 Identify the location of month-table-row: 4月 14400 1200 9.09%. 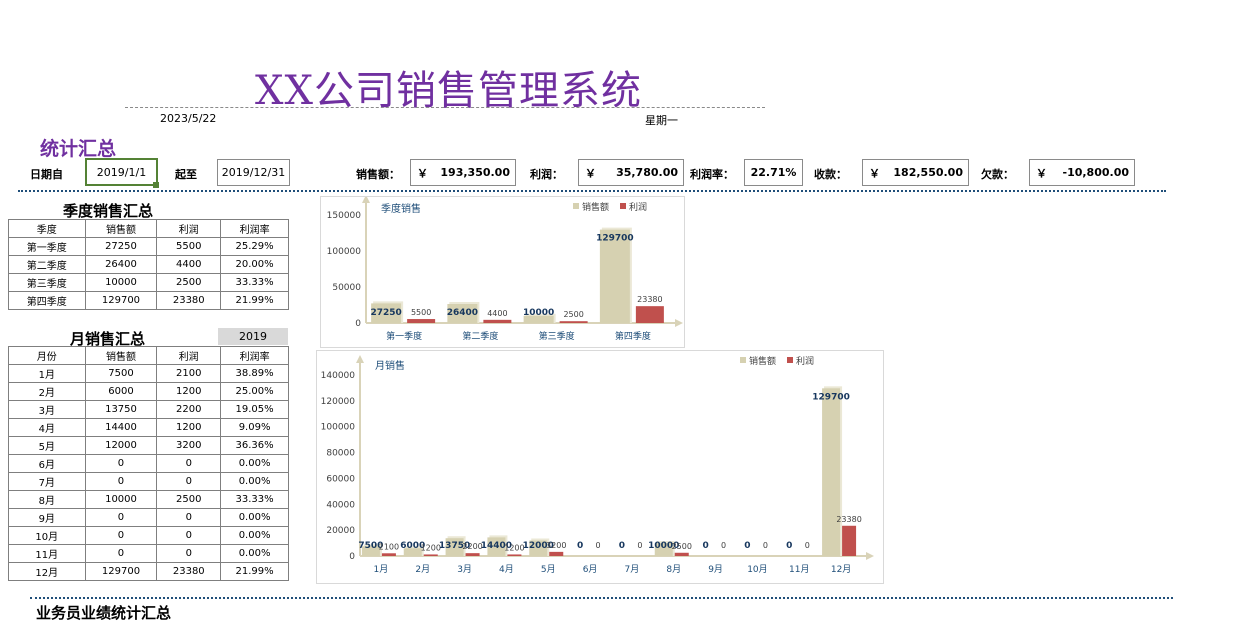
(148, 427).